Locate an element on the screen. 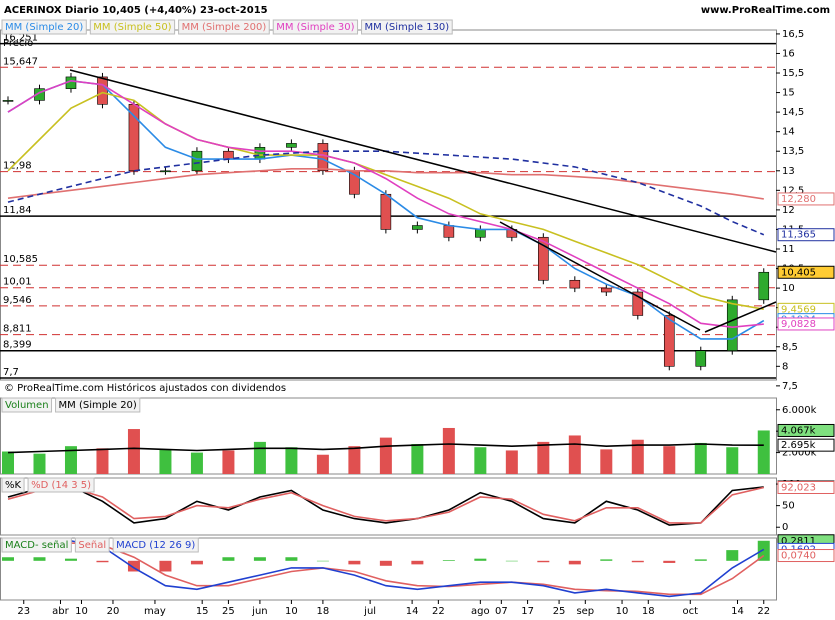  x-tick-label: 22 is located at coordinates (763, 611).